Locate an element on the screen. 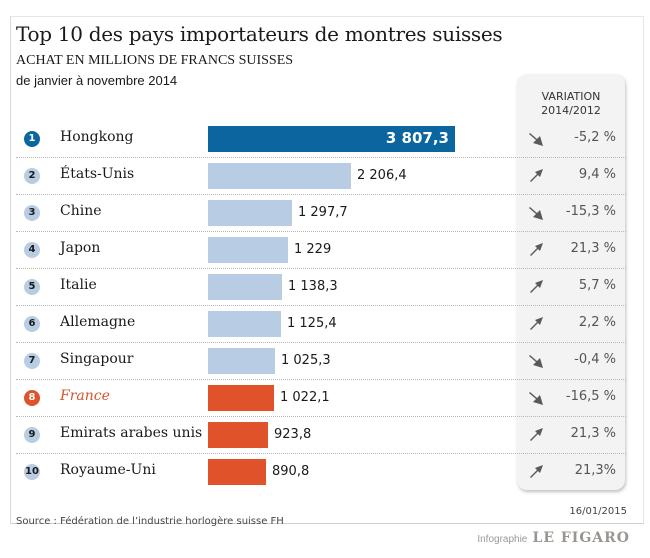 Image resolution: width=650 pixels, height=558 pixels. chart-row: 10 Royaume-Uni 890,8 21,3% is located at coordinates (321, 472).